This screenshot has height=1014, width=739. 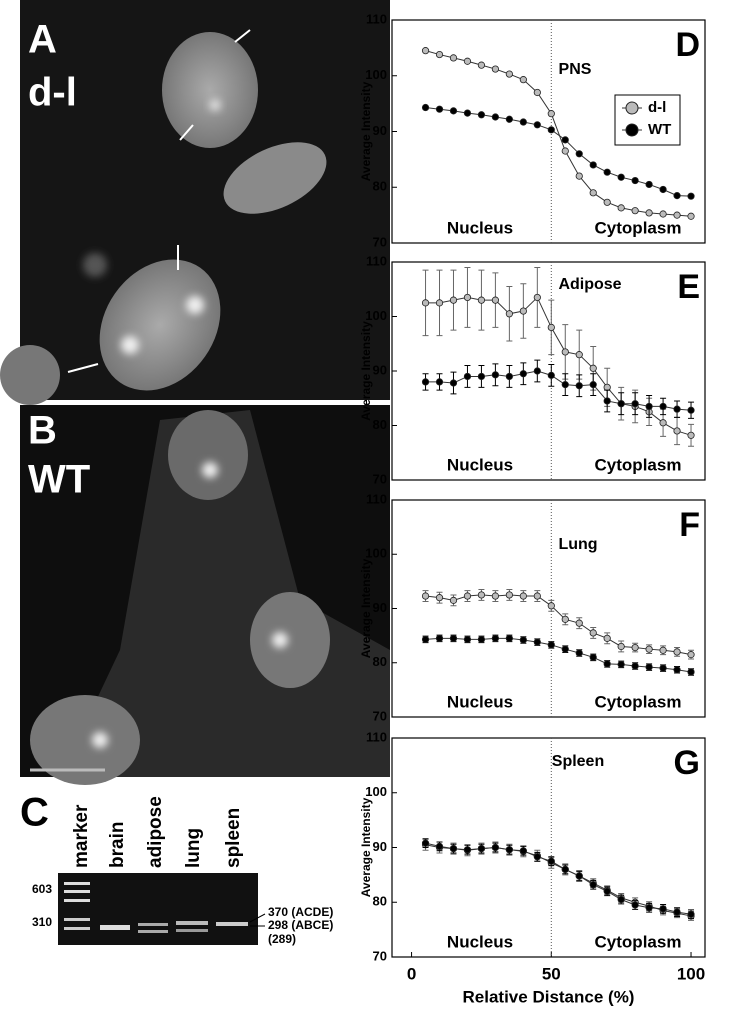 What do you see at coordinates (691, 973) in the screenshot?
I see `x-tick-label: 100` at bounding box center [691, 973].